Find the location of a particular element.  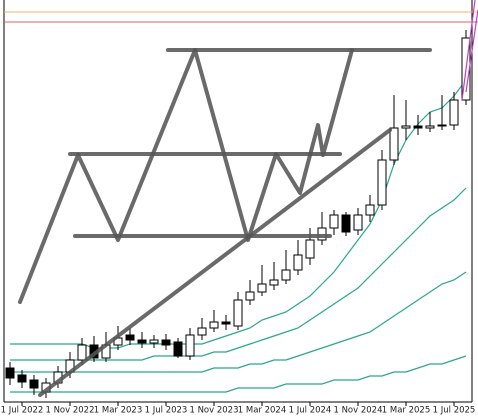

x-tick-label: 1 Nov 2024 is located at coordinates (357, 411).